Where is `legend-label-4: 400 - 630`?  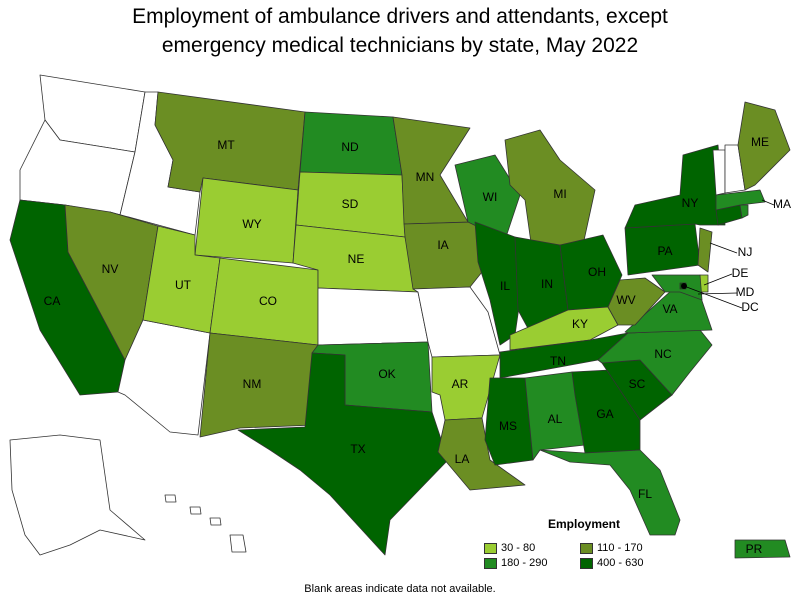
legend-label-4: 400 - 630 is located at coordinates (620, 563).